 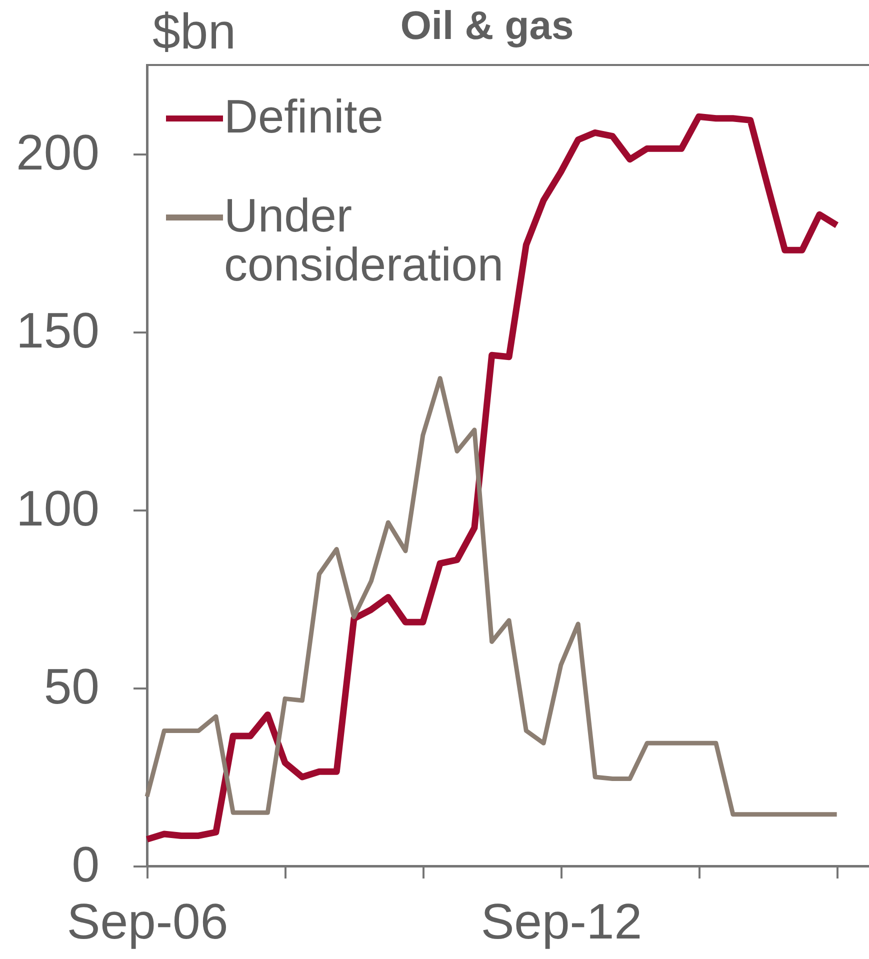 I want to click on y-tick-label: 0, so click(x=86, y=864).